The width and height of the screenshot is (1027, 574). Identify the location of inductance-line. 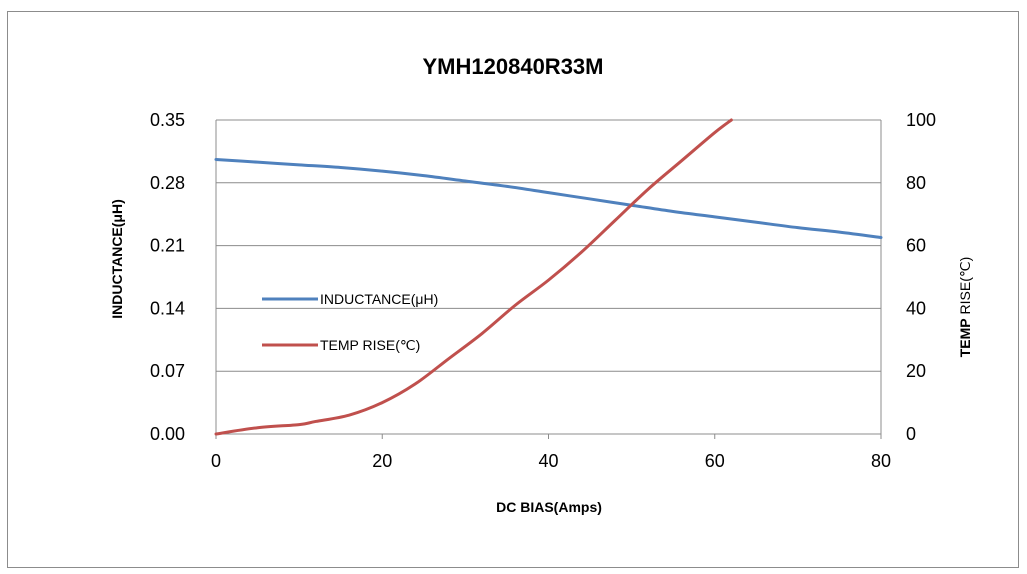
(548, 198).